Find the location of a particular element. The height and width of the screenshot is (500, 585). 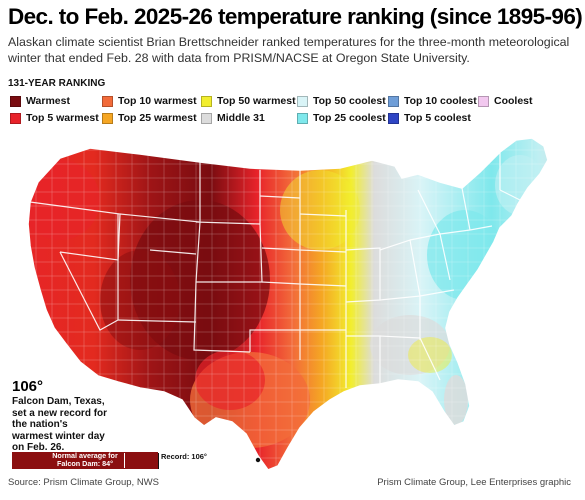

legend-item-top10-warmest: Top 10 warmest is located at coordinates (149, 101).